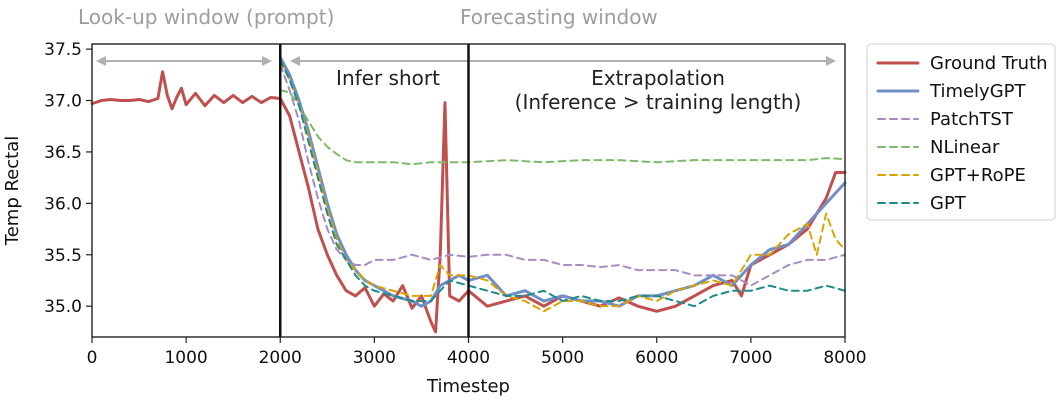 This screenshot has width=1058, height=402. Describe the element at coordinates (12, 191) in the screenshot. I see `y-axis-label: Temp Rectal` at that location.